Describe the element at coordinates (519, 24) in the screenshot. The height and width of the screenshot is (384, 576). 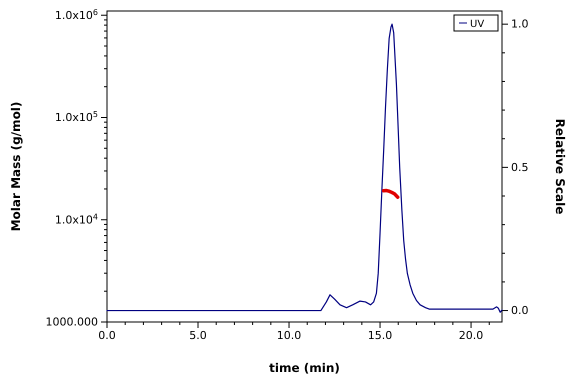
I see `y2-tick-label: 1.0` at that location.